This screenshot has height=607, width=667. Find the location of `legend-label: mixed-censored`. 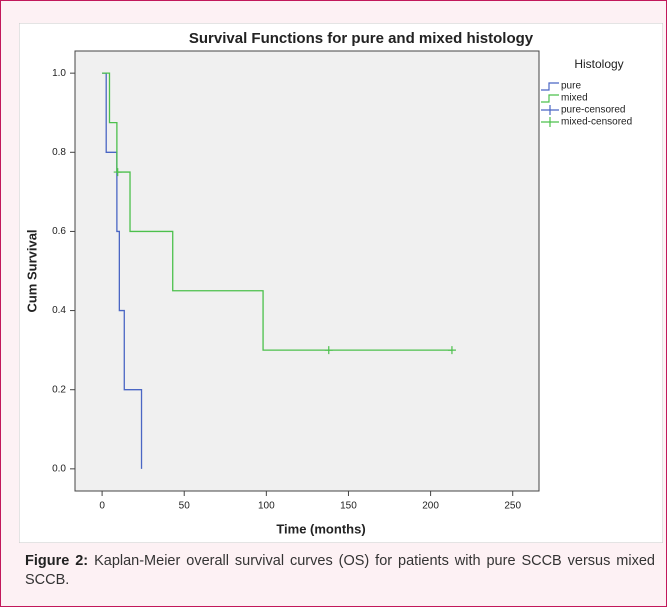

legend-label: mixed-censored is located at coordinates (596, 122).